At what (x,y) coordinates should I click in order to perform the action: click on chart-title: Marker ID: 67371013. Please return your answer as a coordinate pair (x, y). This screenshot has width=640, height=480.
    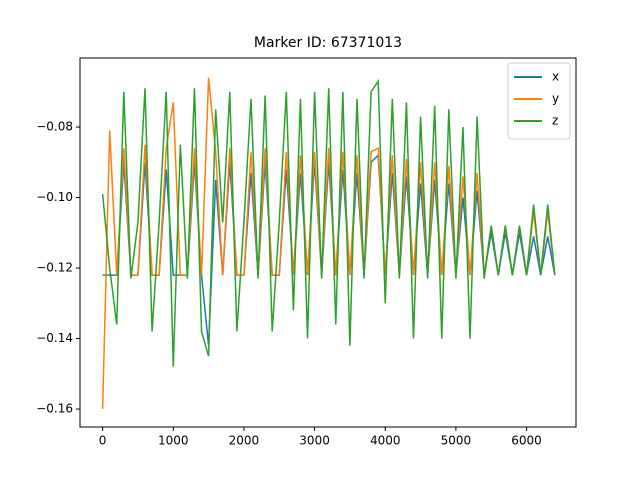
    Looking at the image, I should click on (328, 43).